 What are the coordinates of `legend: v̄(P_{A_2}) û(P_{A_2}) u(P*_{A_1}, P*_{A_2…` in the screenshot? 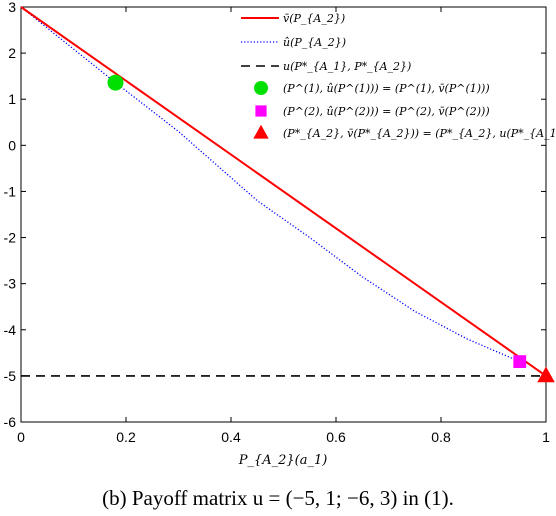 It's located at (398, 76).